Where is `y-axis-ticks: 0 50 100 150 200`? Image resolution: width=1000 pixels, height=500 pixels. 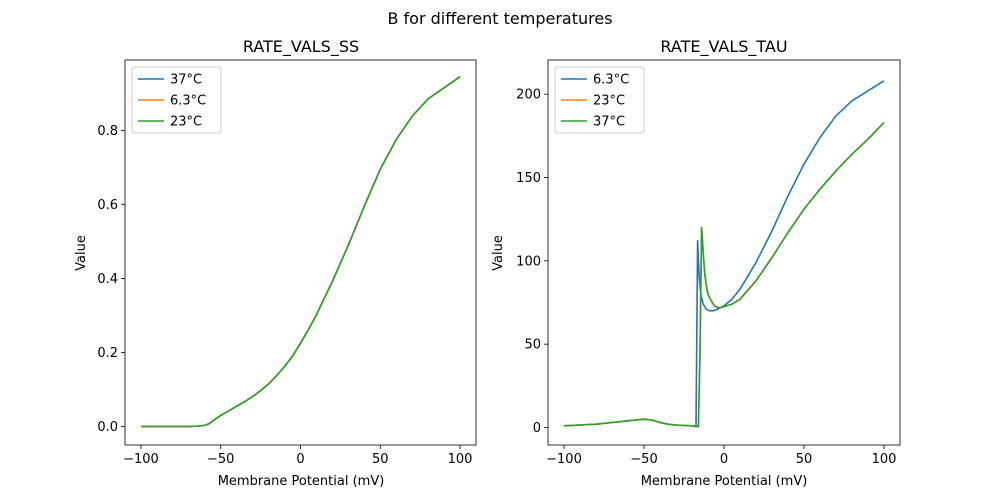 y-axis-ticks: 0 50 100 150 200 is located at coordinates (532, 262).